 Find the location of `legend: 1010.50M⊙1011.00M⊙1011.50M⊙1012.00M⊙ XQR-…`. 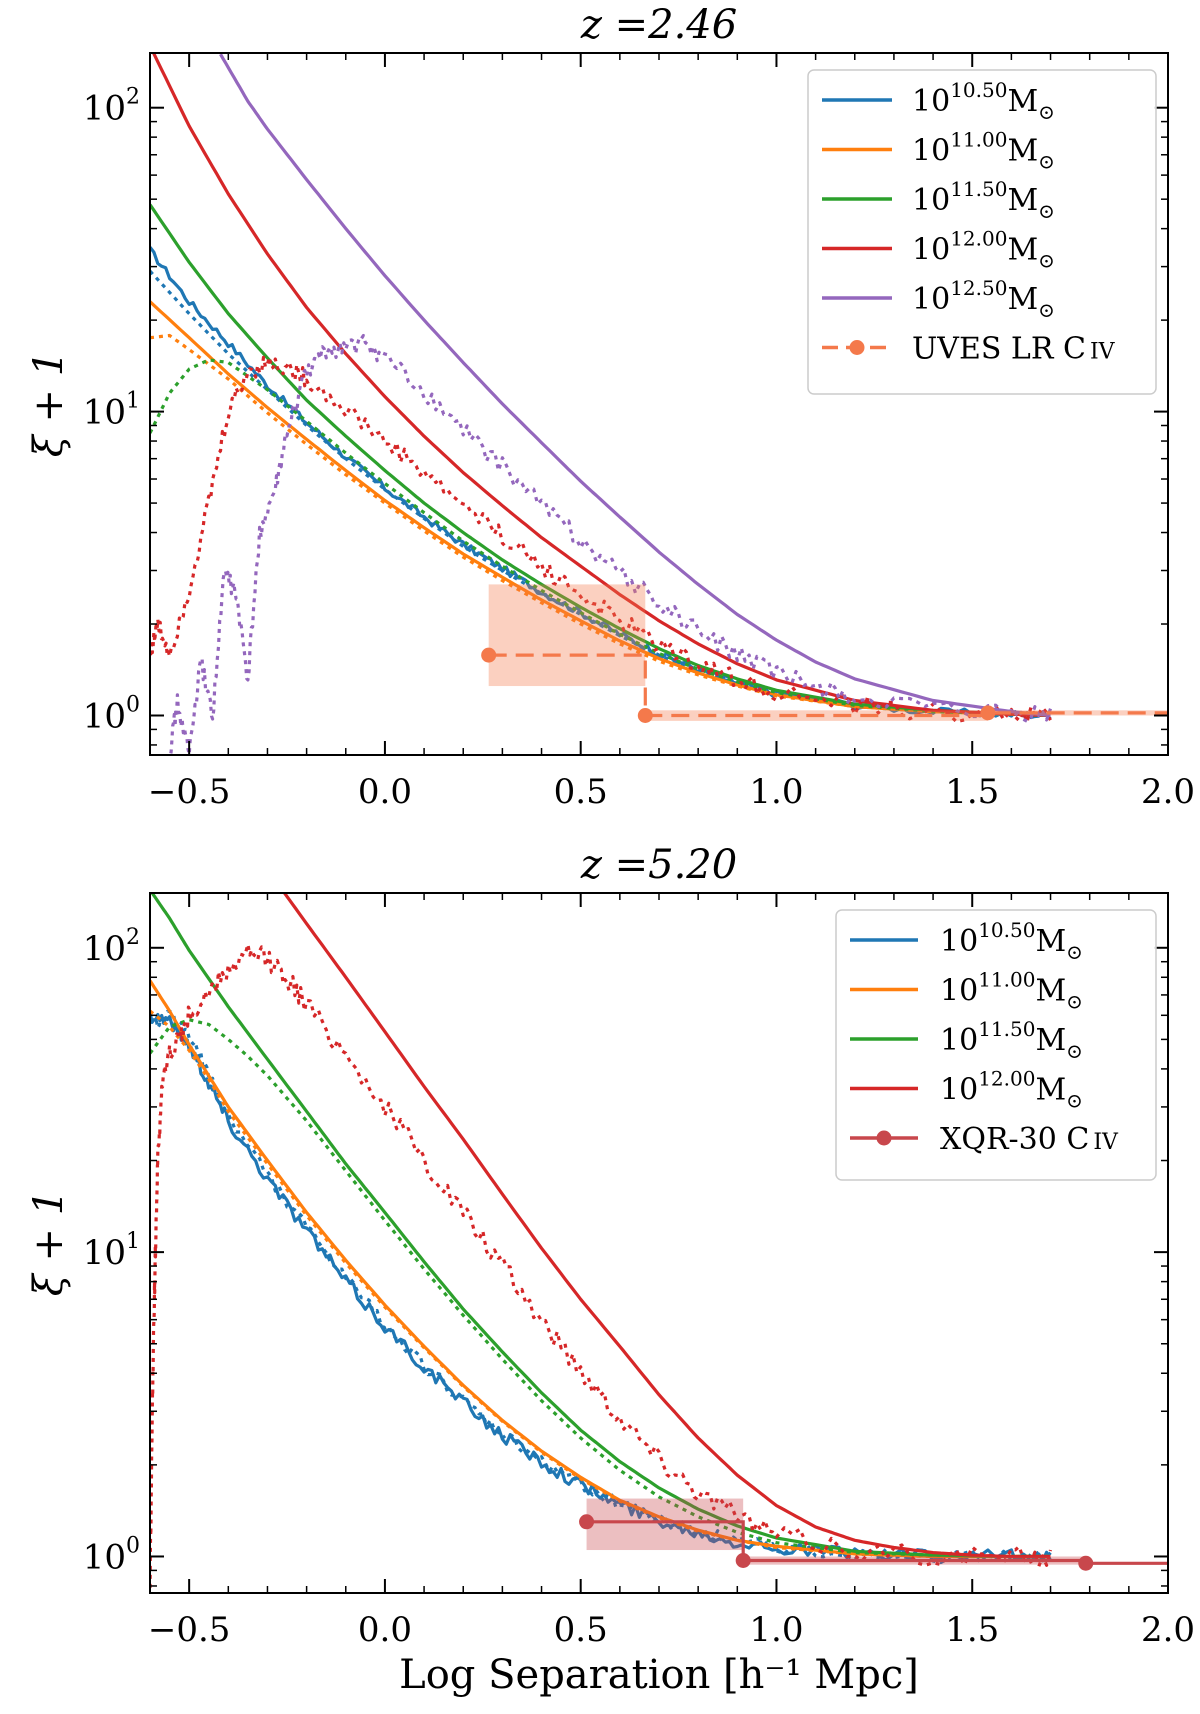

legend: 1010.50M⊙1011.00M⊙1011.50M⊙1012.00M⊙ XQR-… is located at coordinates (996, 1045).